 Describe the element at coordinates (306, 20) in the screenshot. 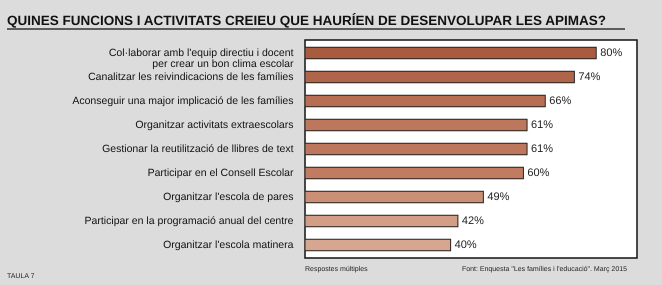

I see `chart-title: QUINES FUNCIONS I ACTIVITATS CREIEU QUE HAURÍEN DE DESENVOLUPAR LES APIMAS?` at that location.